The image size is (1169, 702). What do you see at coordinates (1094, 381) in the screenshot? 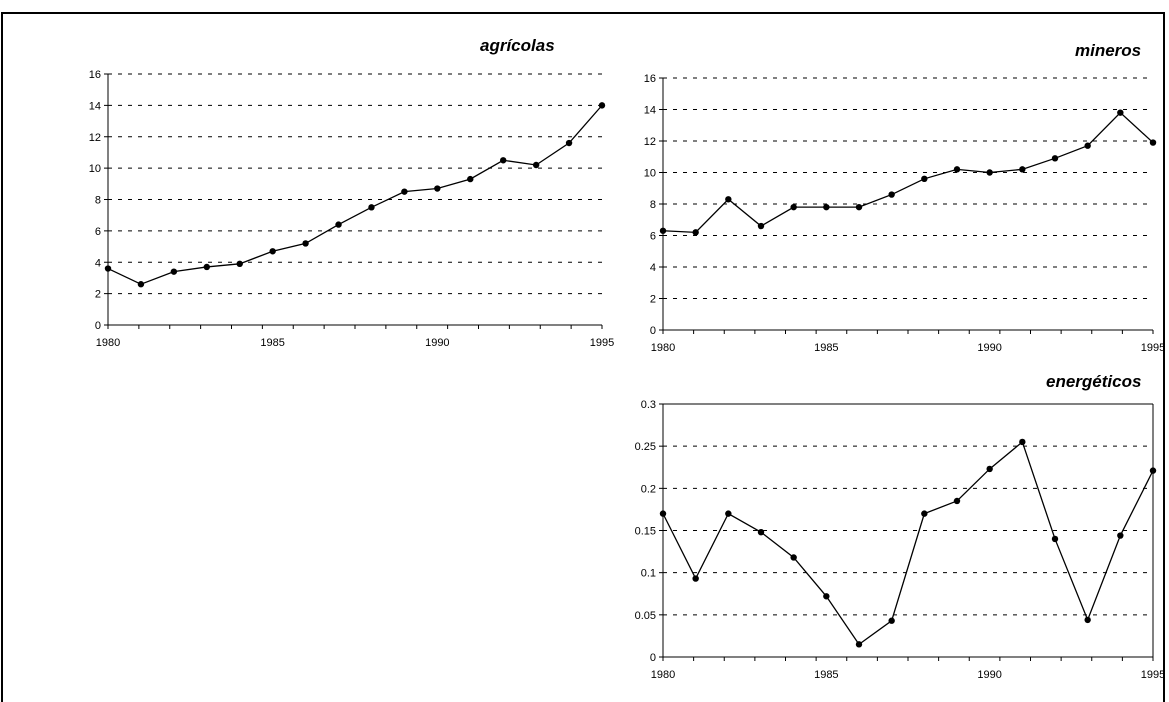
I see `chart-title-energeticos: energéticos` at bounding box center [1094, 381].